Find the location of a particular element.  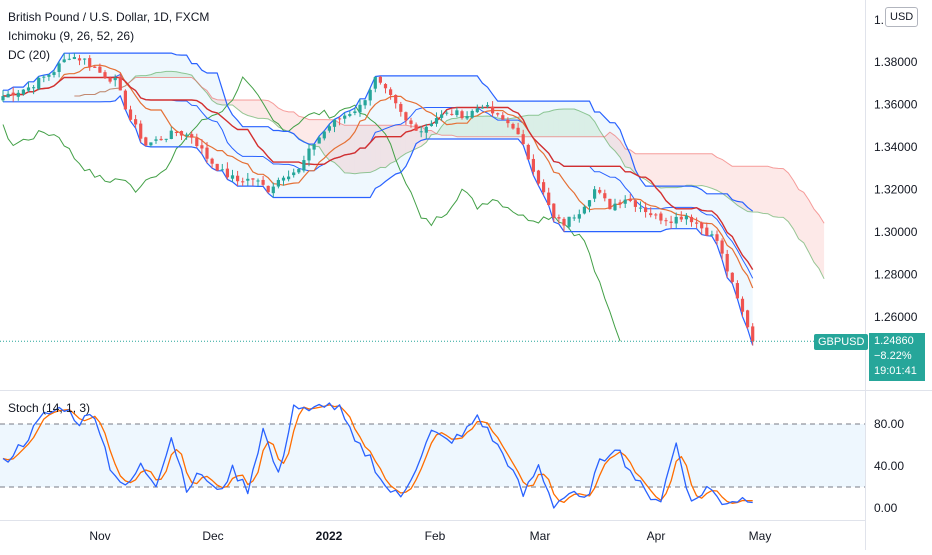

time-tick-label: Mar is located at coordinates (540, 536).